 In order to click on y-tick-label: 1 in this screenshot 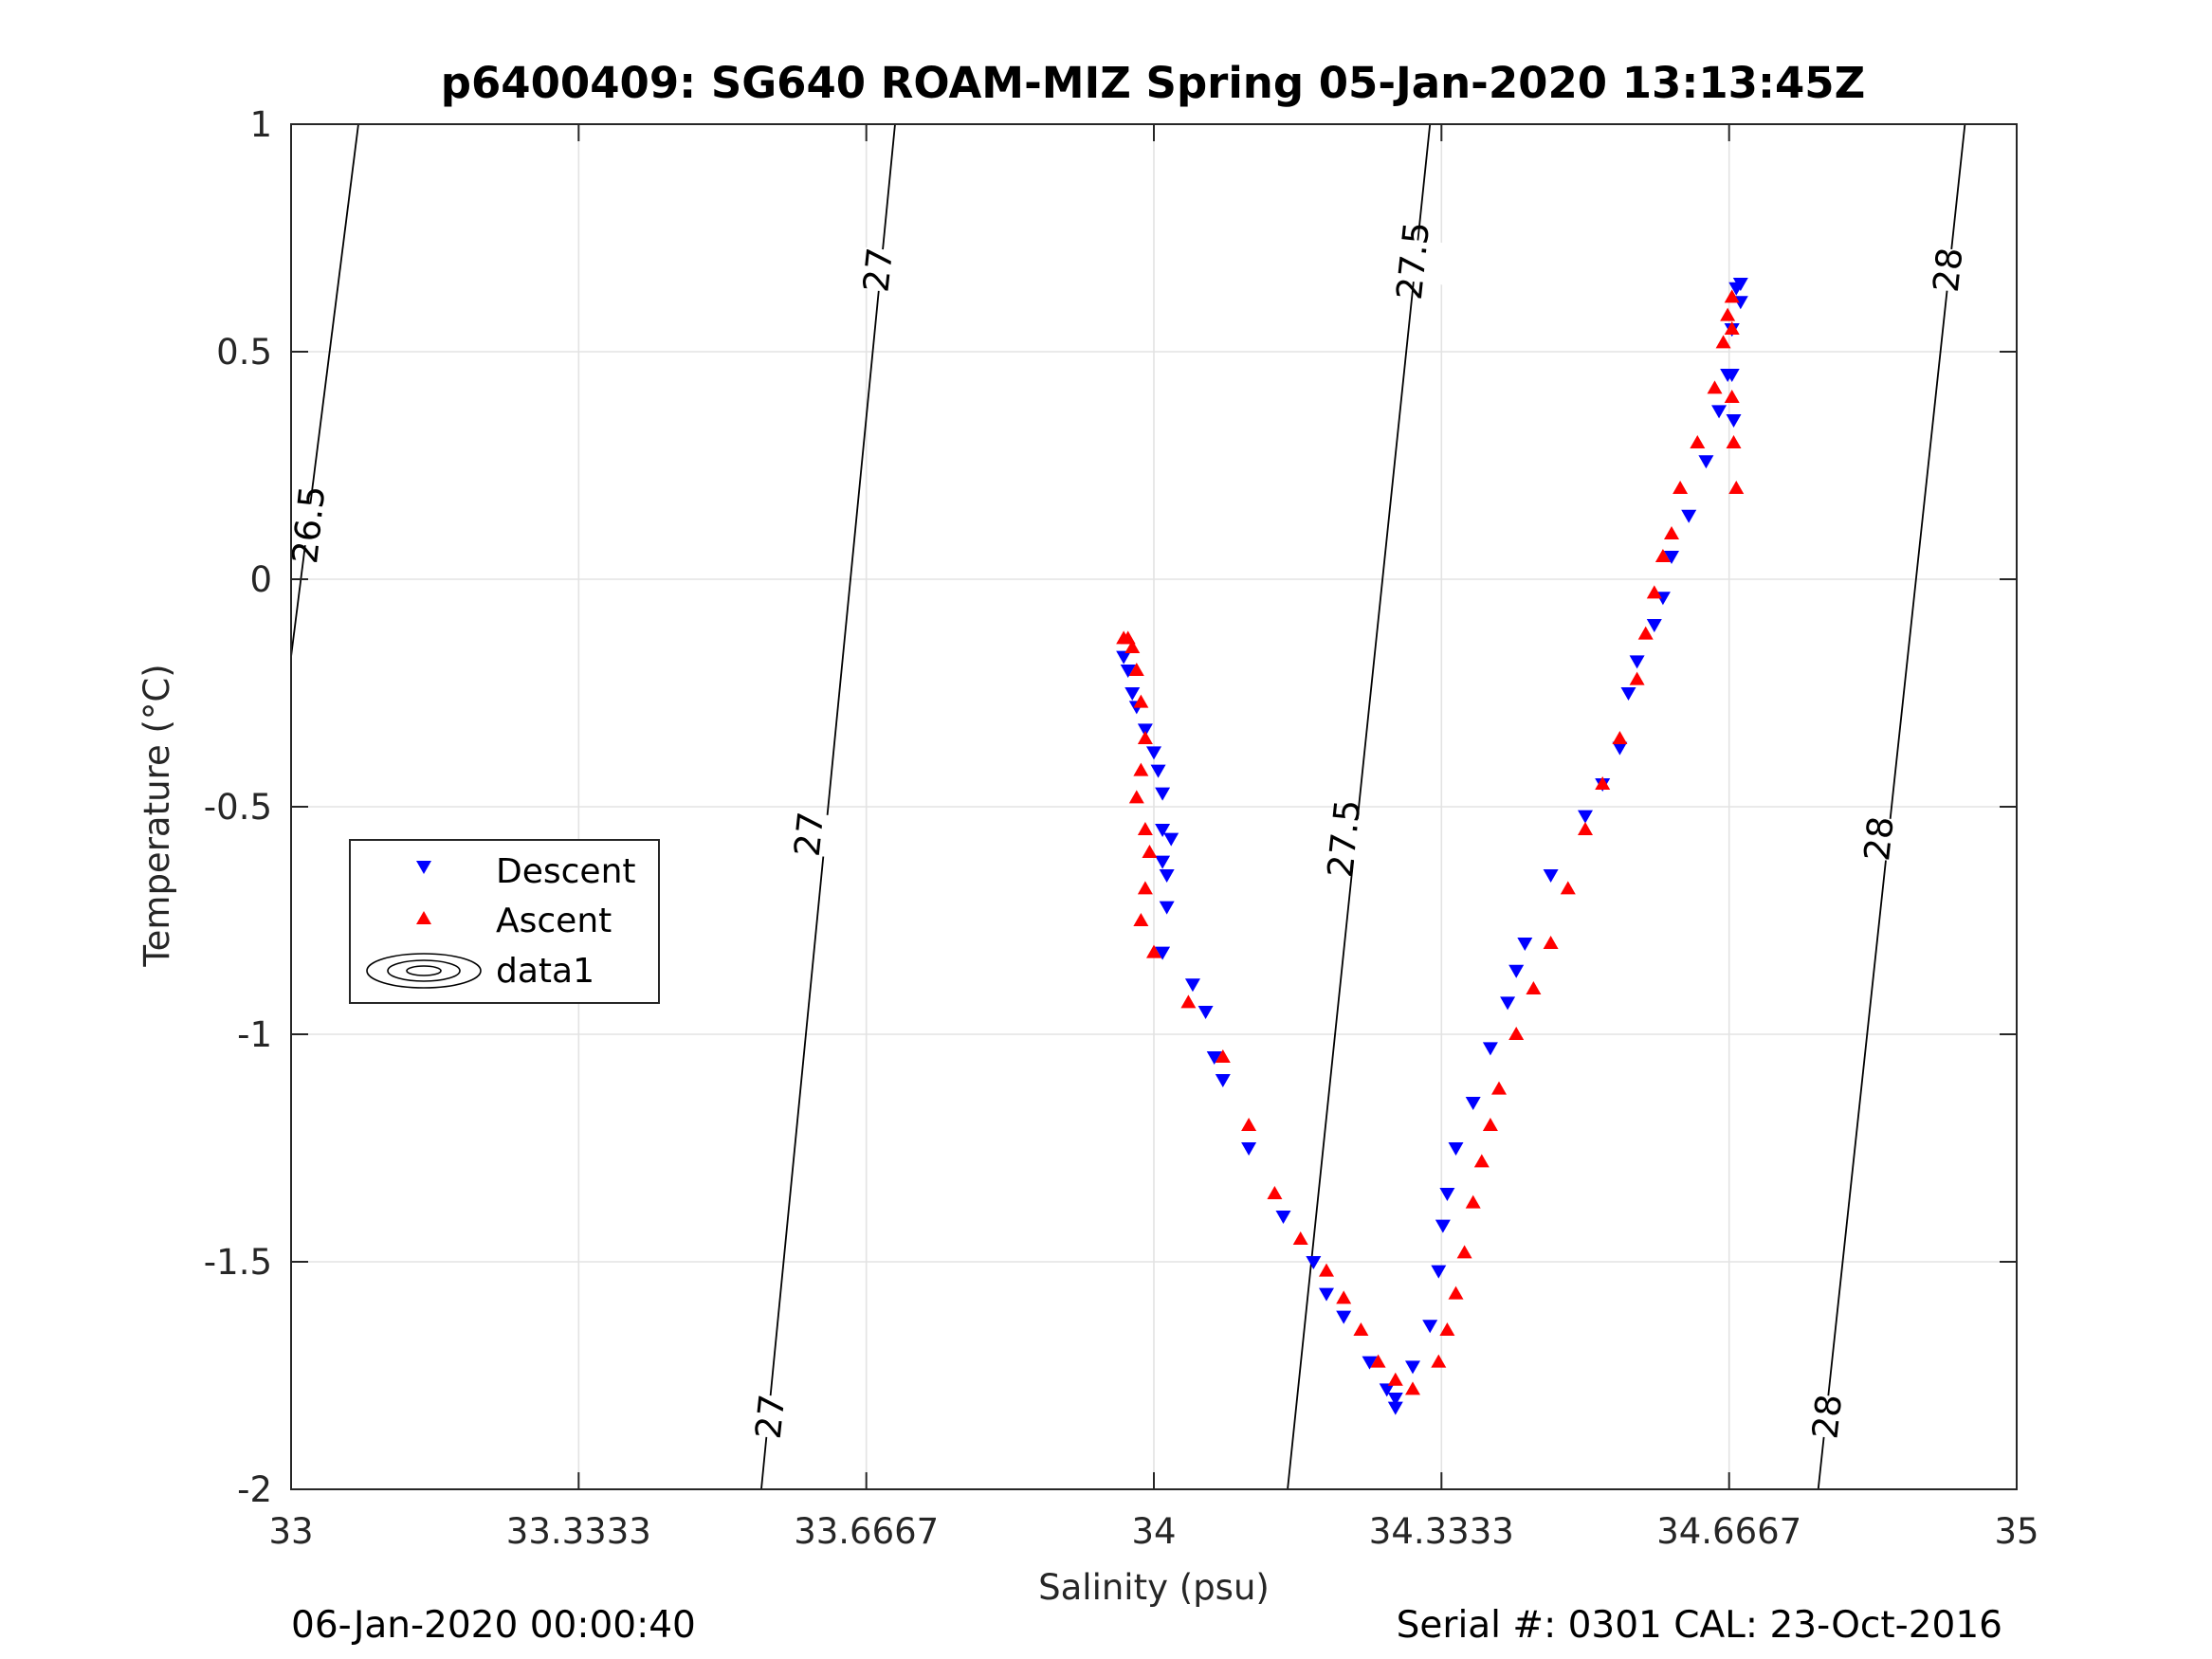, I will do `click(260, 124)`.